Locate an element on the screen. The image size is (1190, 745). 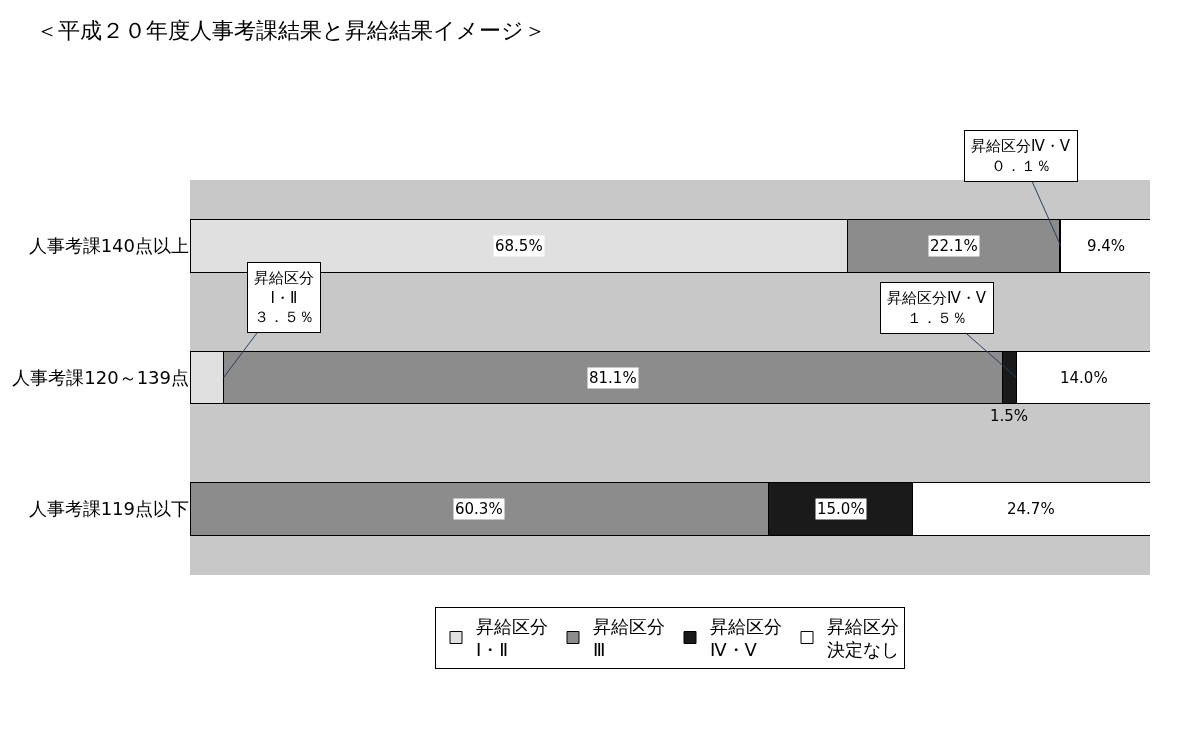
y-tick-label: 人事考課120～139点 is located at coordinates (100, 377).